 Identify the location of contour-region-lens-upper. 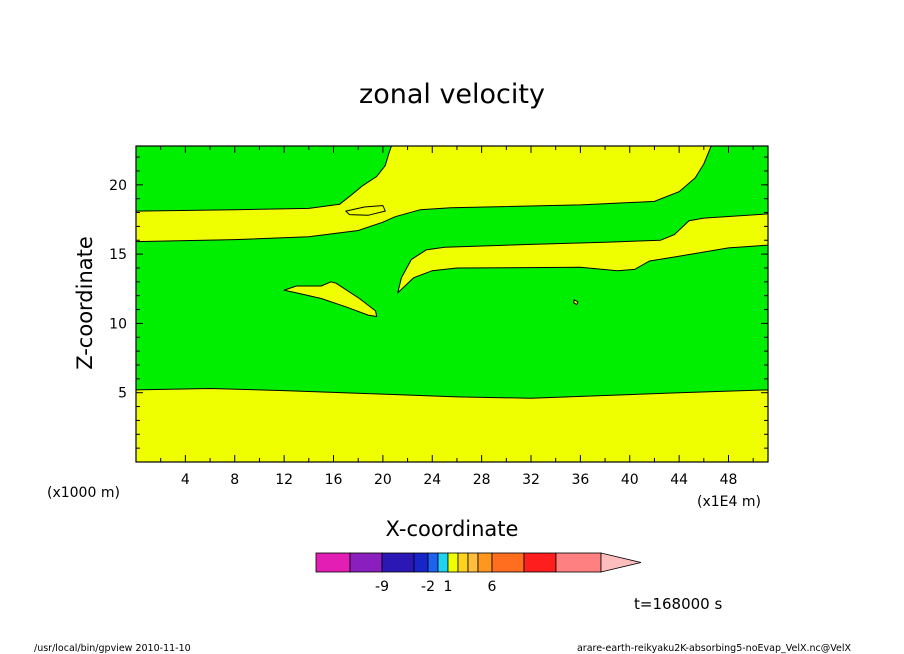
(365, 210).